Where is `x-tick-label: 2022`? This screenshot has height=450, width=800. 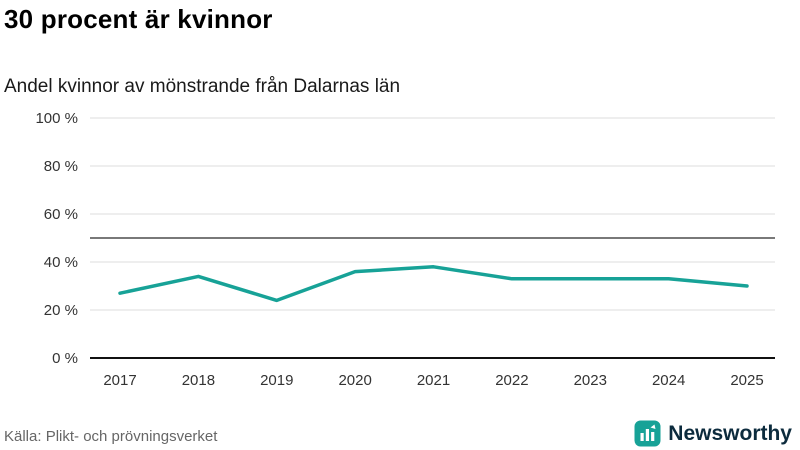 x-tick-label: 2022 is located at coordinates (511, 380).